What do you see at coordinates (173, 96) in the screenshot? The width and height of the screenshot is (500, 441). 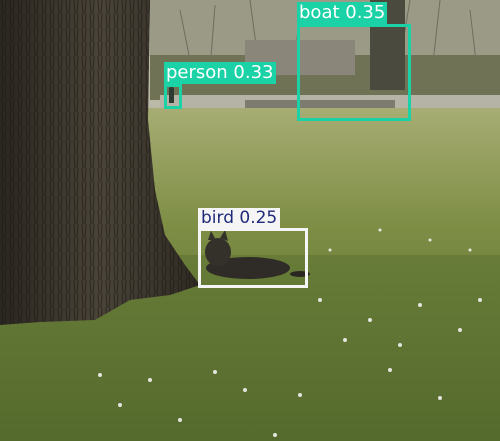 I see `person-detection-box` at bounding box center [173, 96].